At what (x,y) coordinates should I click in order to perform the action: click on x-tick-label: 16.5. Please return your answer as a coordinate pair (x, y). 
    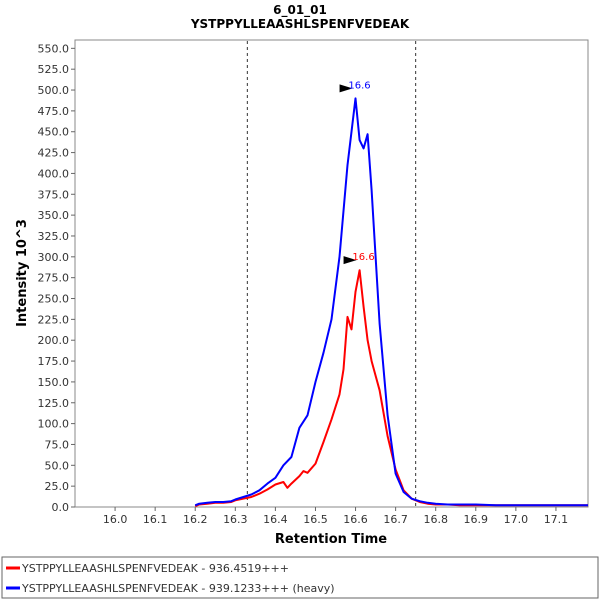
    Looking at the image, I should click on (315, 519).